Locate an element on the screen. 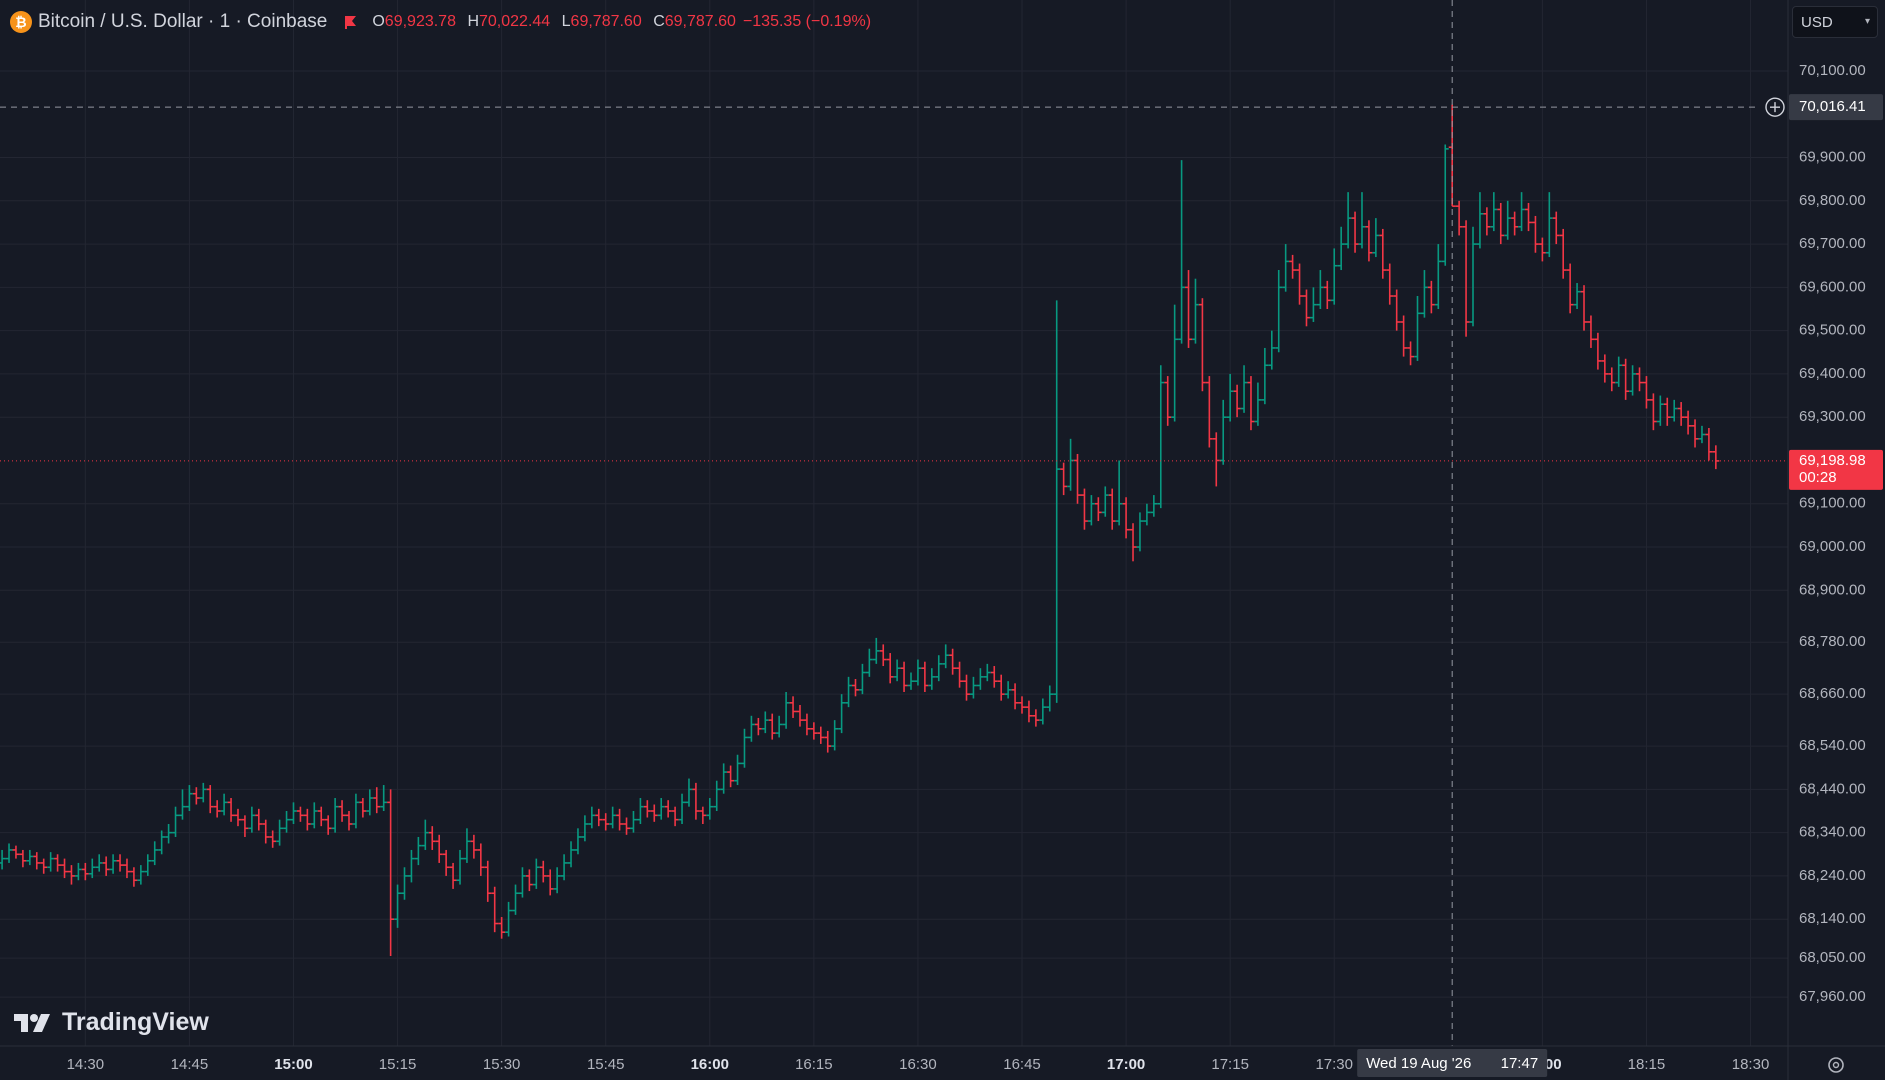 The width and height of the screenshot is (1885, 1080). close-key: C is located at coordinates (659, 21).